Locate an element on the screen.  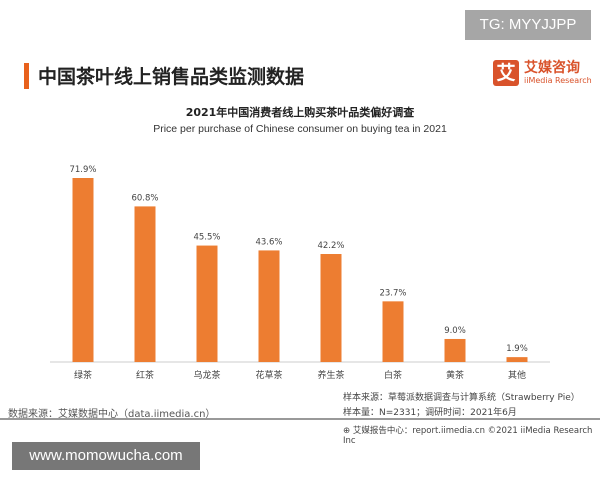
data-label: 23.7% is located at coordinates (392, 293).